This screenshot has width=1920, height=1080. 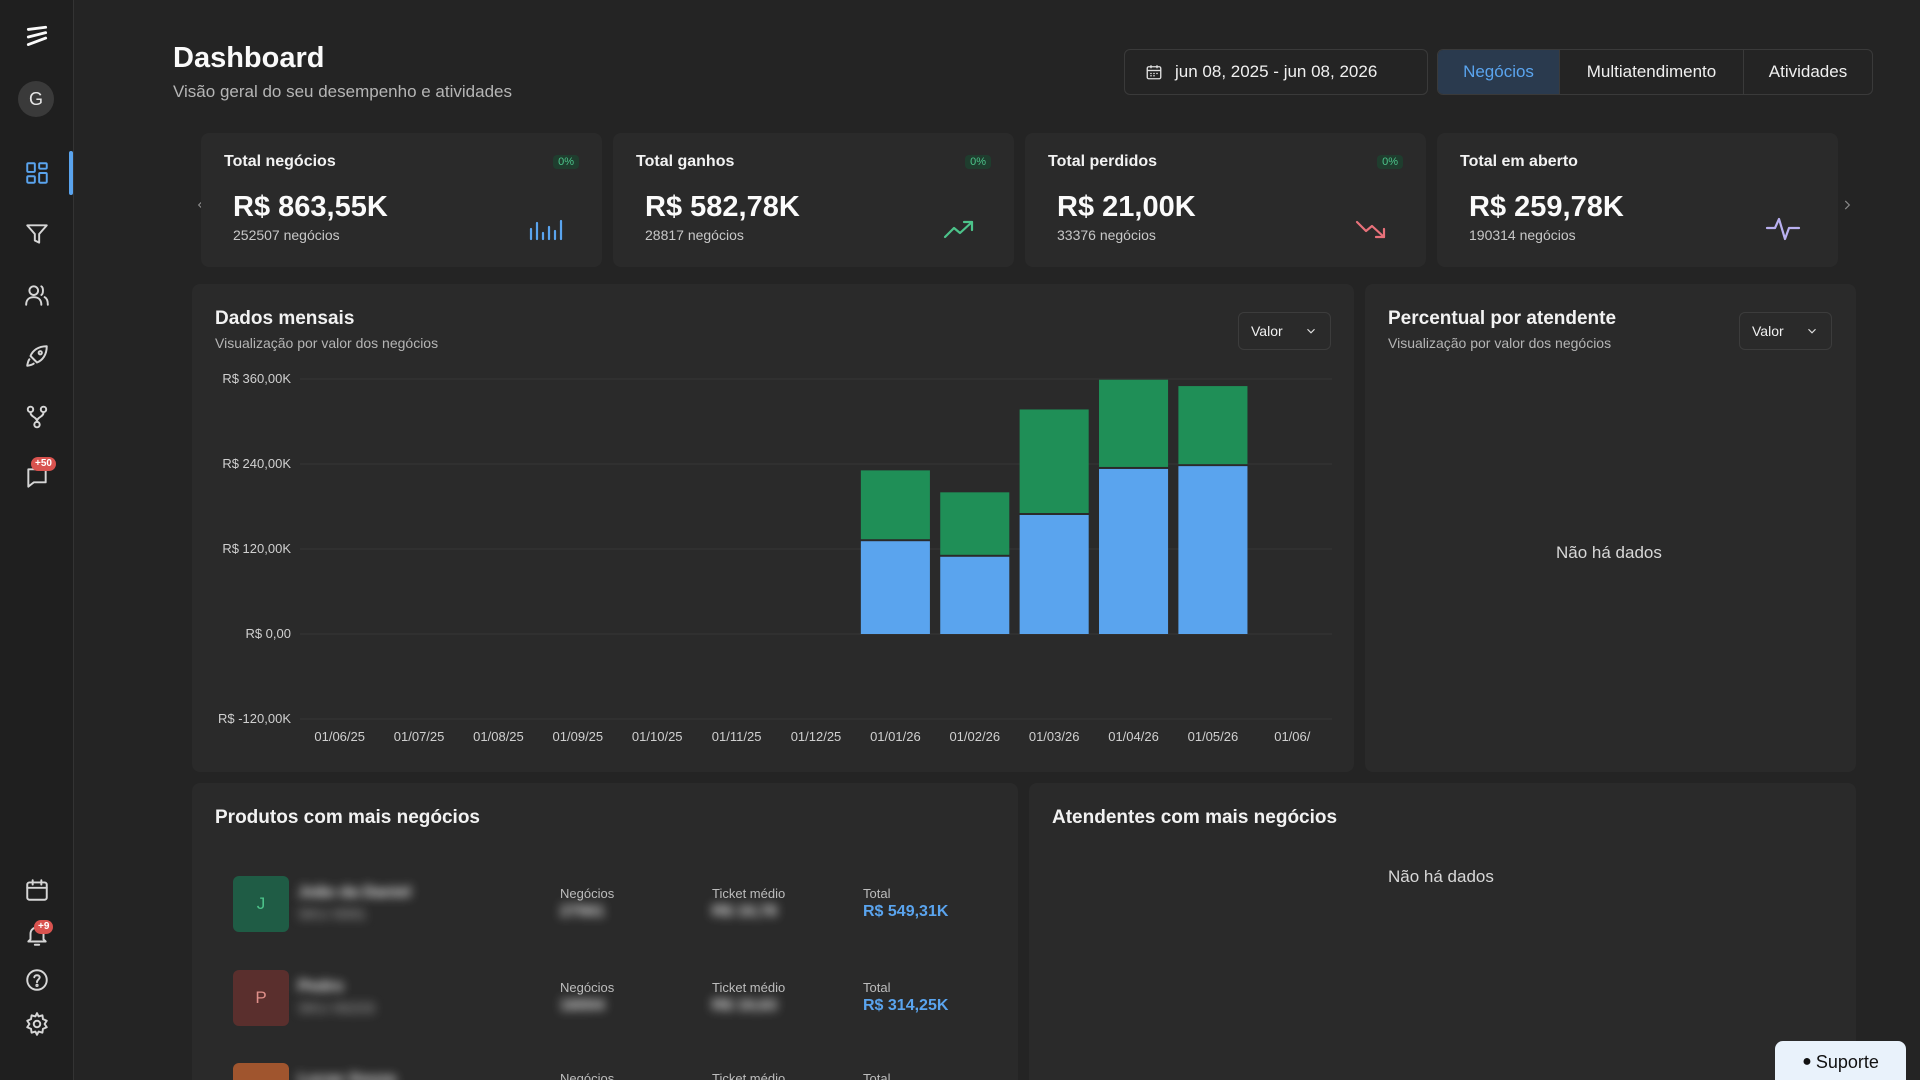 I want to click on top-agents-empty-state: Não há dados, so click(x=1441, y=876).